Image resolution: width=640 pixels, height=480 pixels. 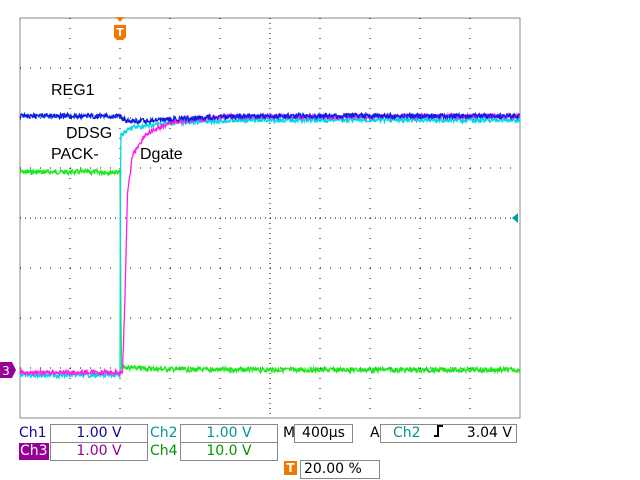 I want to click on label-pack: PACK-, so click(x=75, y=154).